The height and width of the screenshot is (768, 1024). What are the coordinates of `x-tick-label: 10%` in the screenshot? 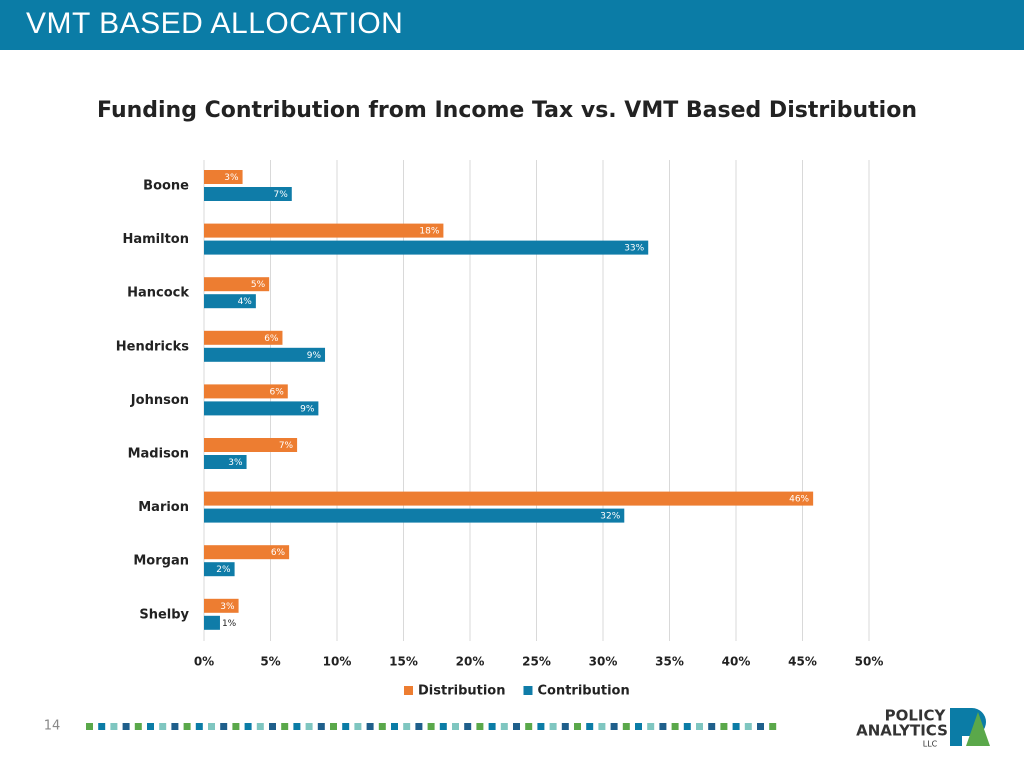 It's located at (337, 662).